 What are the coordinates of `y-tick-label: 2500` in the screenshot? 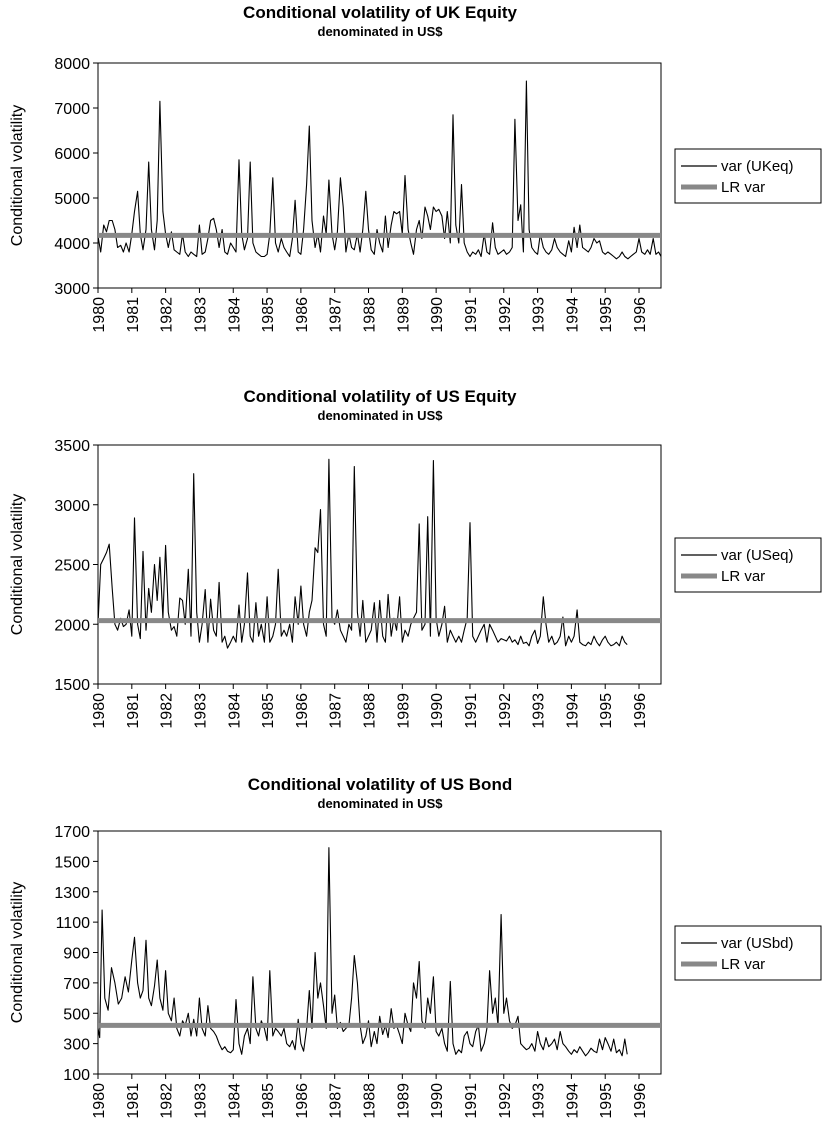 It's located at (72, 566).